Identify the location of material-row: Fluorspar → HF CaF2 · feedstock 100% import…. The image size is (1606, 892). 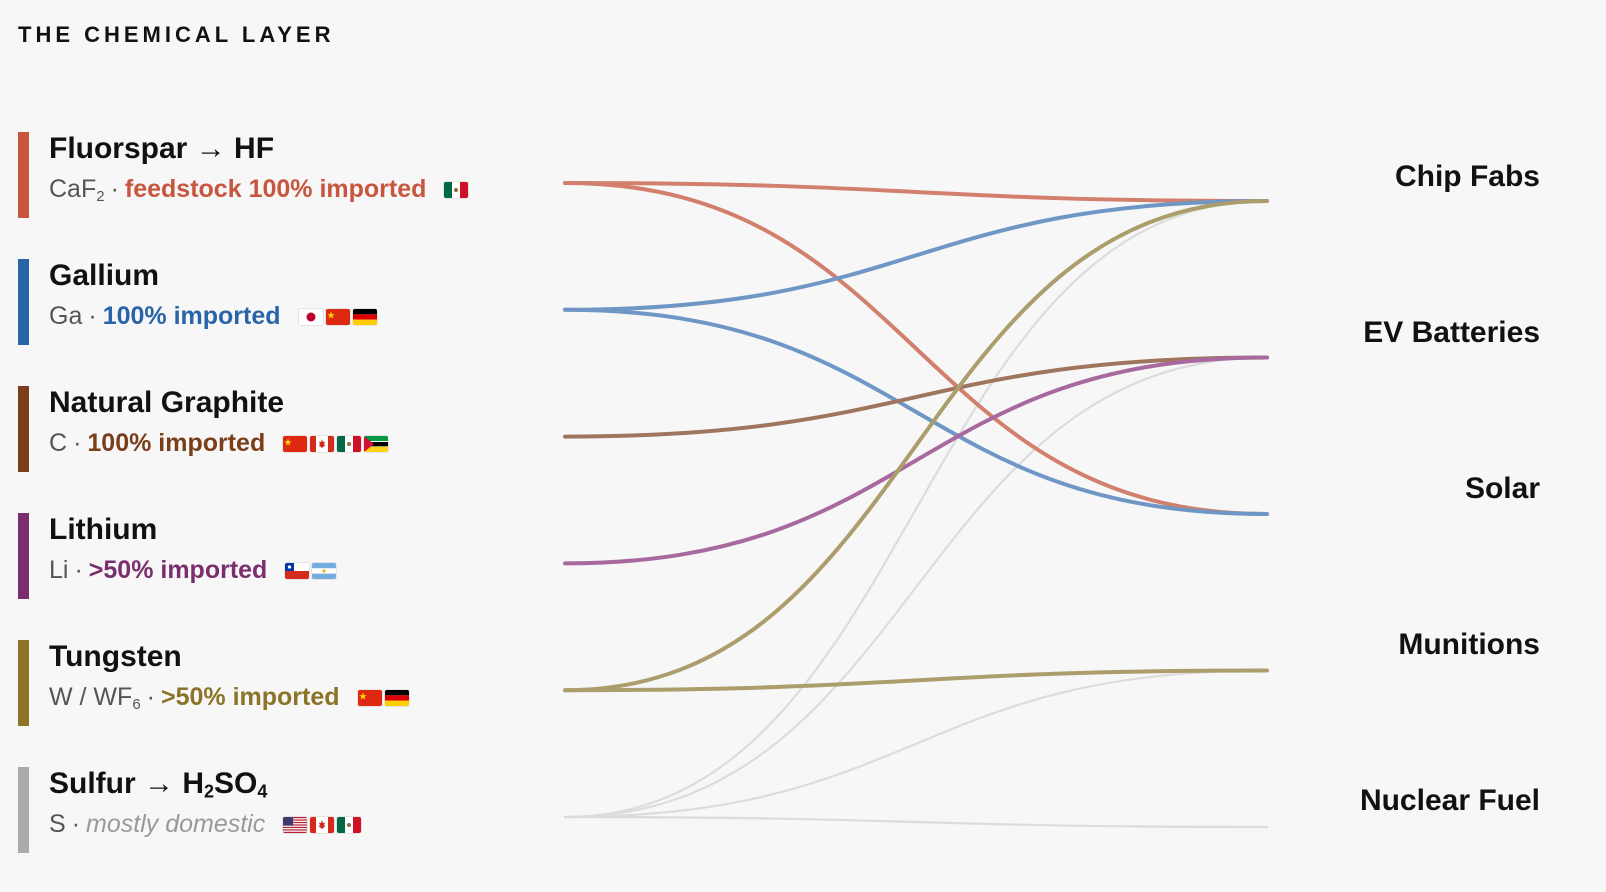
(278, 175).